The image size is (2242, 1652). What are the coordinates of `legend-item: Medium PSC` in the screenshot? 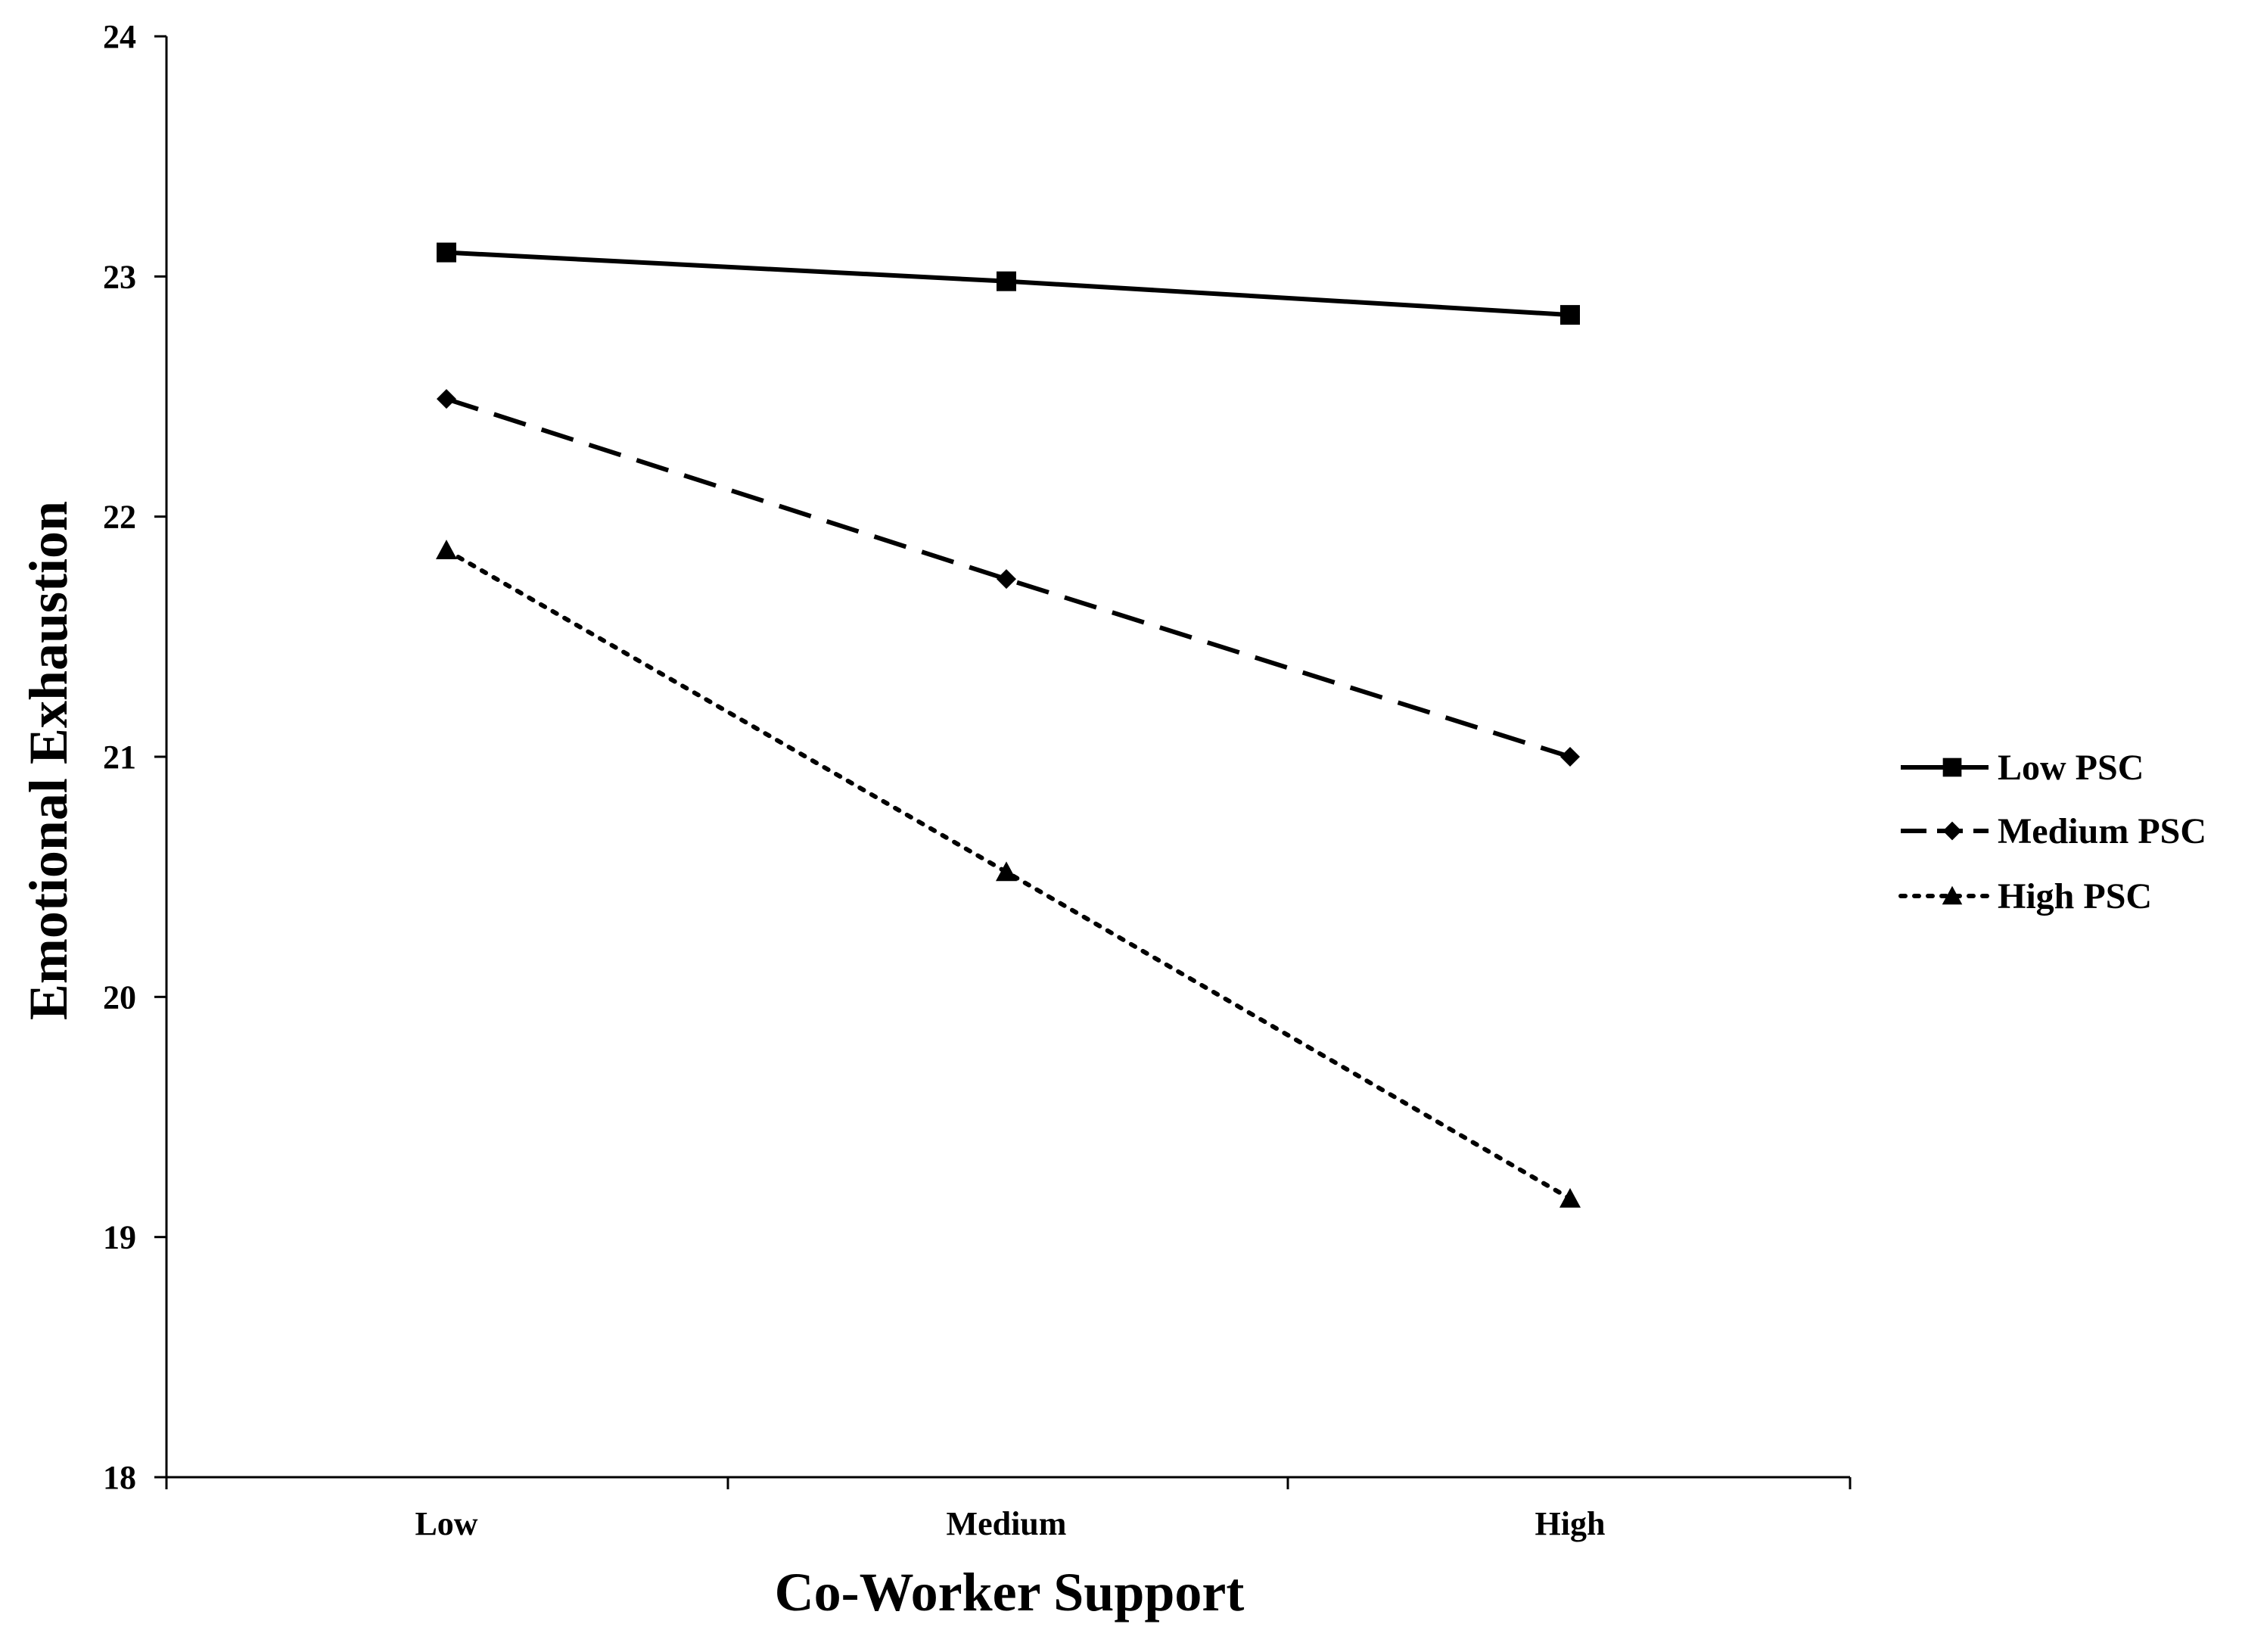 It's located at (2053, 831).